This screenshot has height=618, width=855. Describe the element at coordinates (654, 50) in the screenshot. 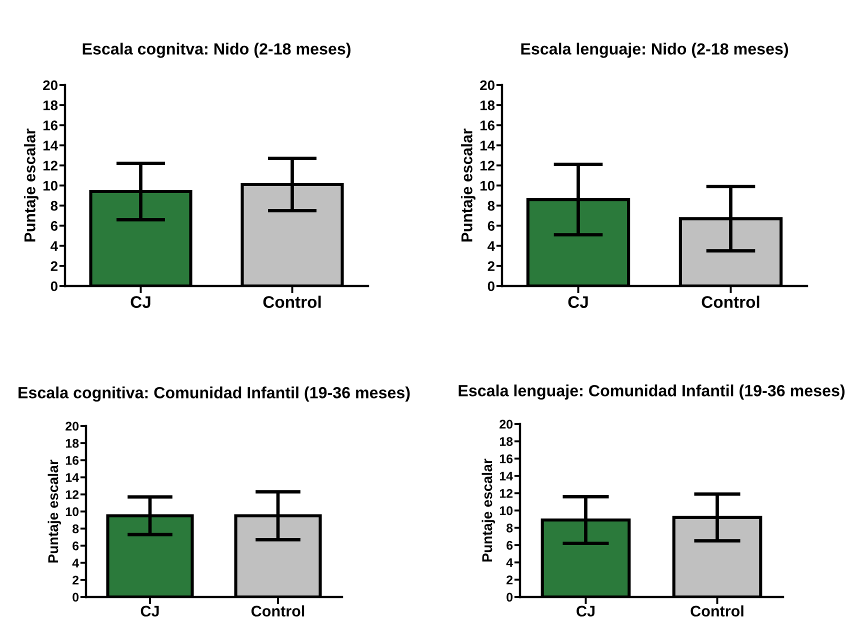

I see `chart-title: Escala lenguaje: Nido (2-18 meses)` at that location.